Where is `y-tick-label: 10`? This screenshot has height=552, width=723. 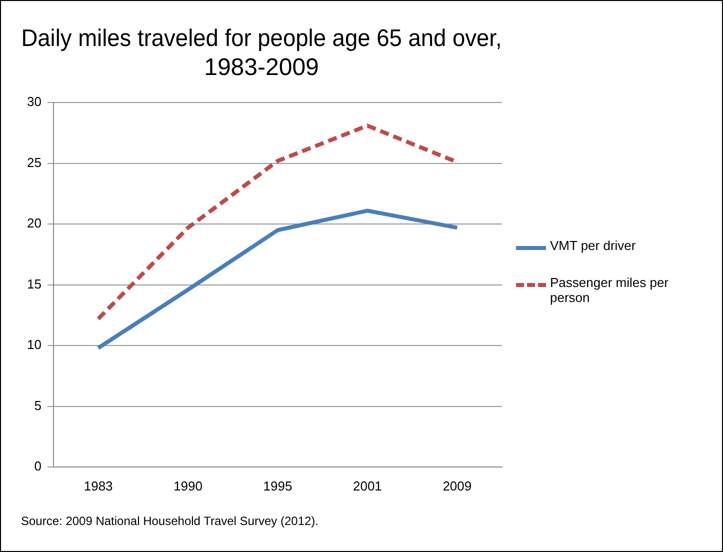
y-tick-label: 10 is located at coordinates (34, 344).